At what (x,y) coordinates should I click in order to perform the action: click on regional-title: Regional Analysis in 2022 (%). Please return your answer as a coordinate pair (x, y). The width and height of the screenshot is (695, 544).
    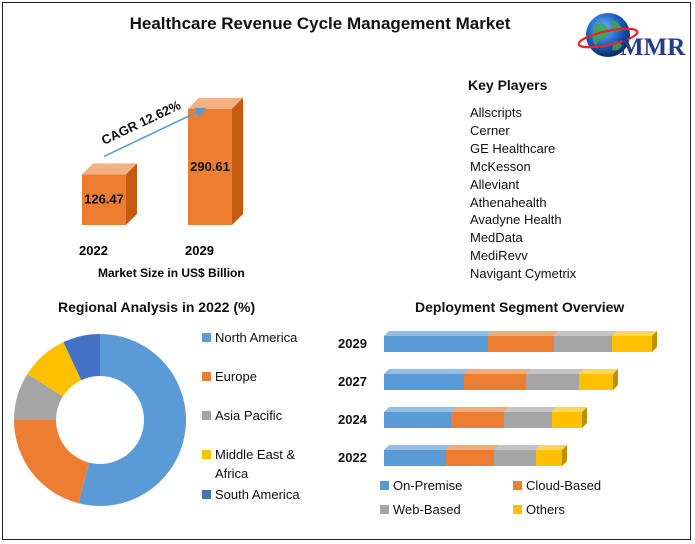
    Looking at the image, I should click on (157, 307).